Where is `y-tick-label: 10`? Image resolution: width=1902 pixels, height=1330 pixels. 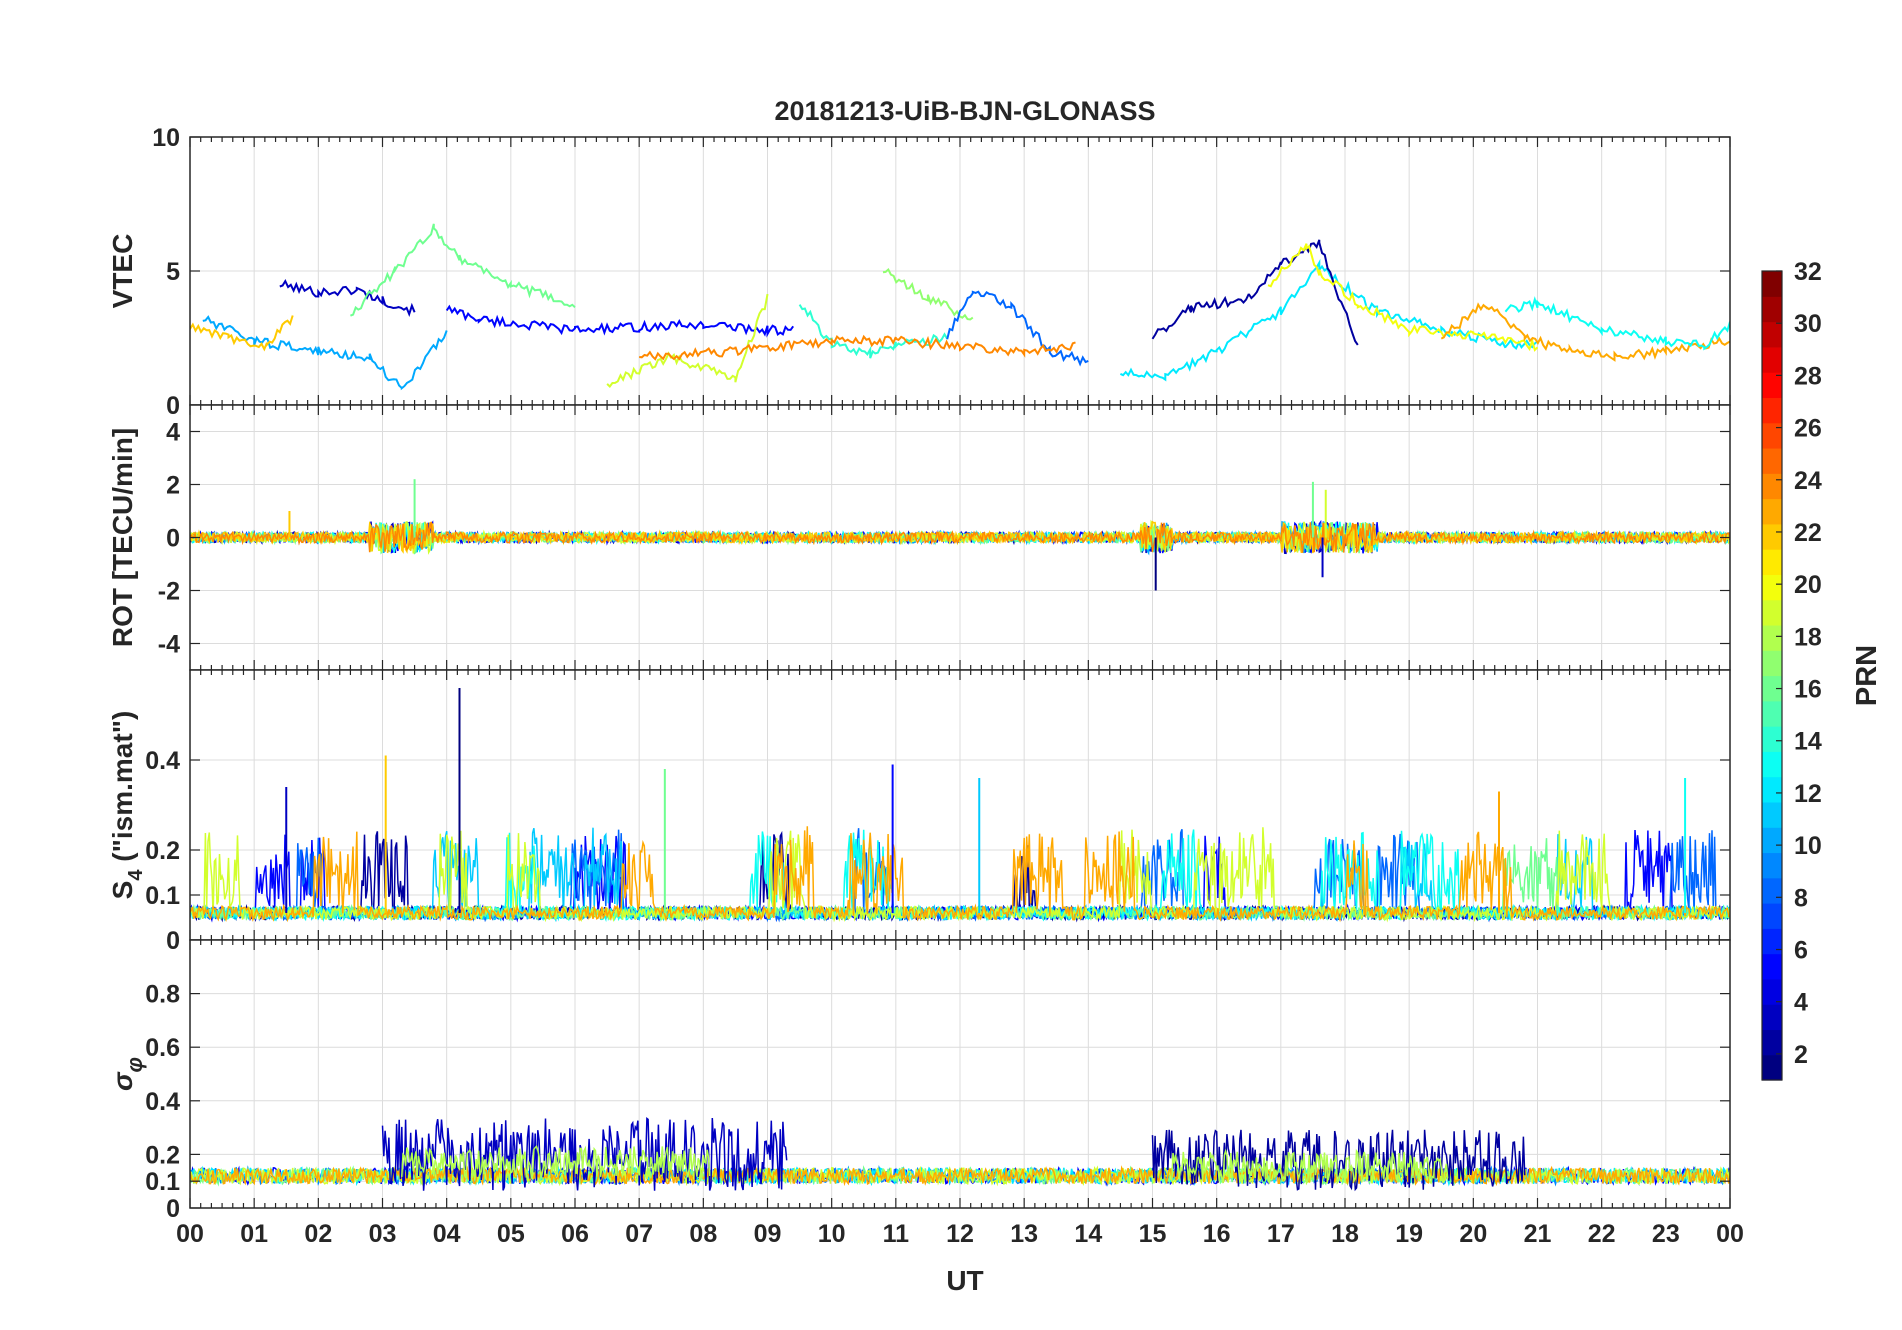
y-tick-label: 10 is located at coordinates (166, 138).